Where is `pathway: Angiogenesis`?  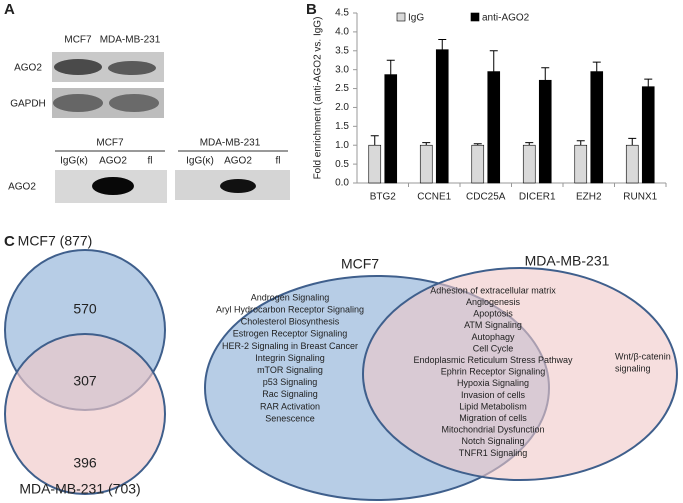
pathway: Angiogenesis is located at coordinates (493, 302).